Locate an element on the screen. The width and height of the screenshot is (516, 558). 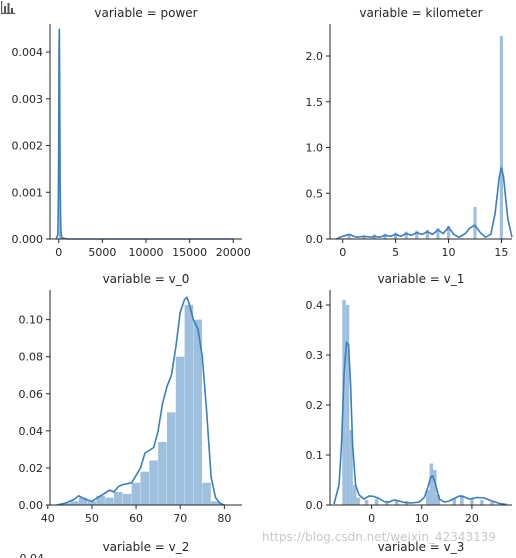
y-tick-label: 0.10 is located at coordinates (31, 320).